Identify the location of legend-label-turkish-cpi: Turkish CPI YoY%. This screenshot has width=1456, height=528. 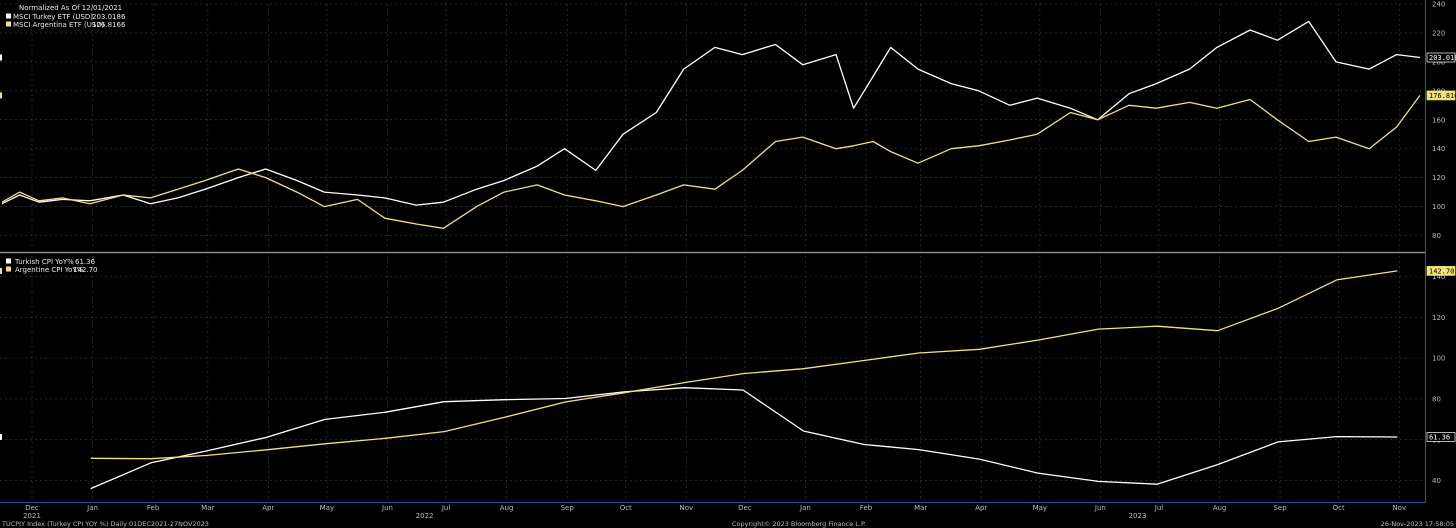
(44, 262).